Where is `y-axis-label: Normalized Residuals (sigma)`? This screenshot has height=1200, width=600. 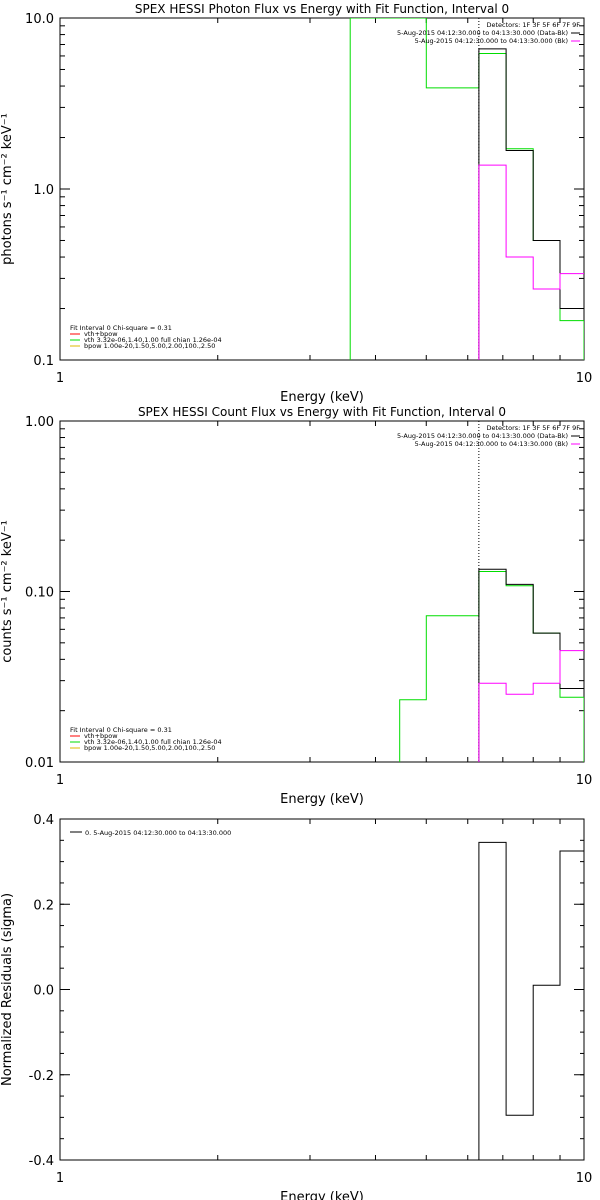 y-axis-label: Normalized Residuals (sigma) is located at coordinates (7, 989).